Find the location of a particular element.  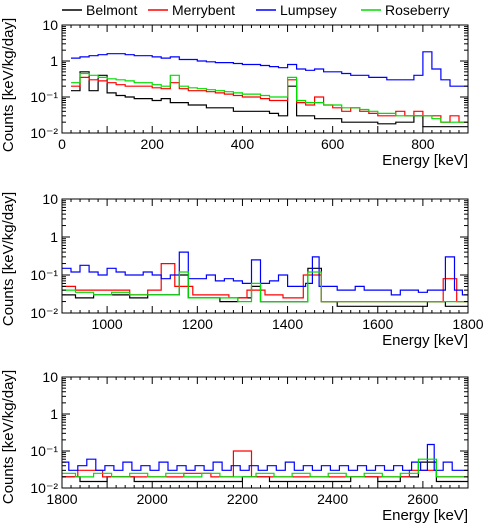

x-tick-label: 800 is located at coordinates (423, 144).